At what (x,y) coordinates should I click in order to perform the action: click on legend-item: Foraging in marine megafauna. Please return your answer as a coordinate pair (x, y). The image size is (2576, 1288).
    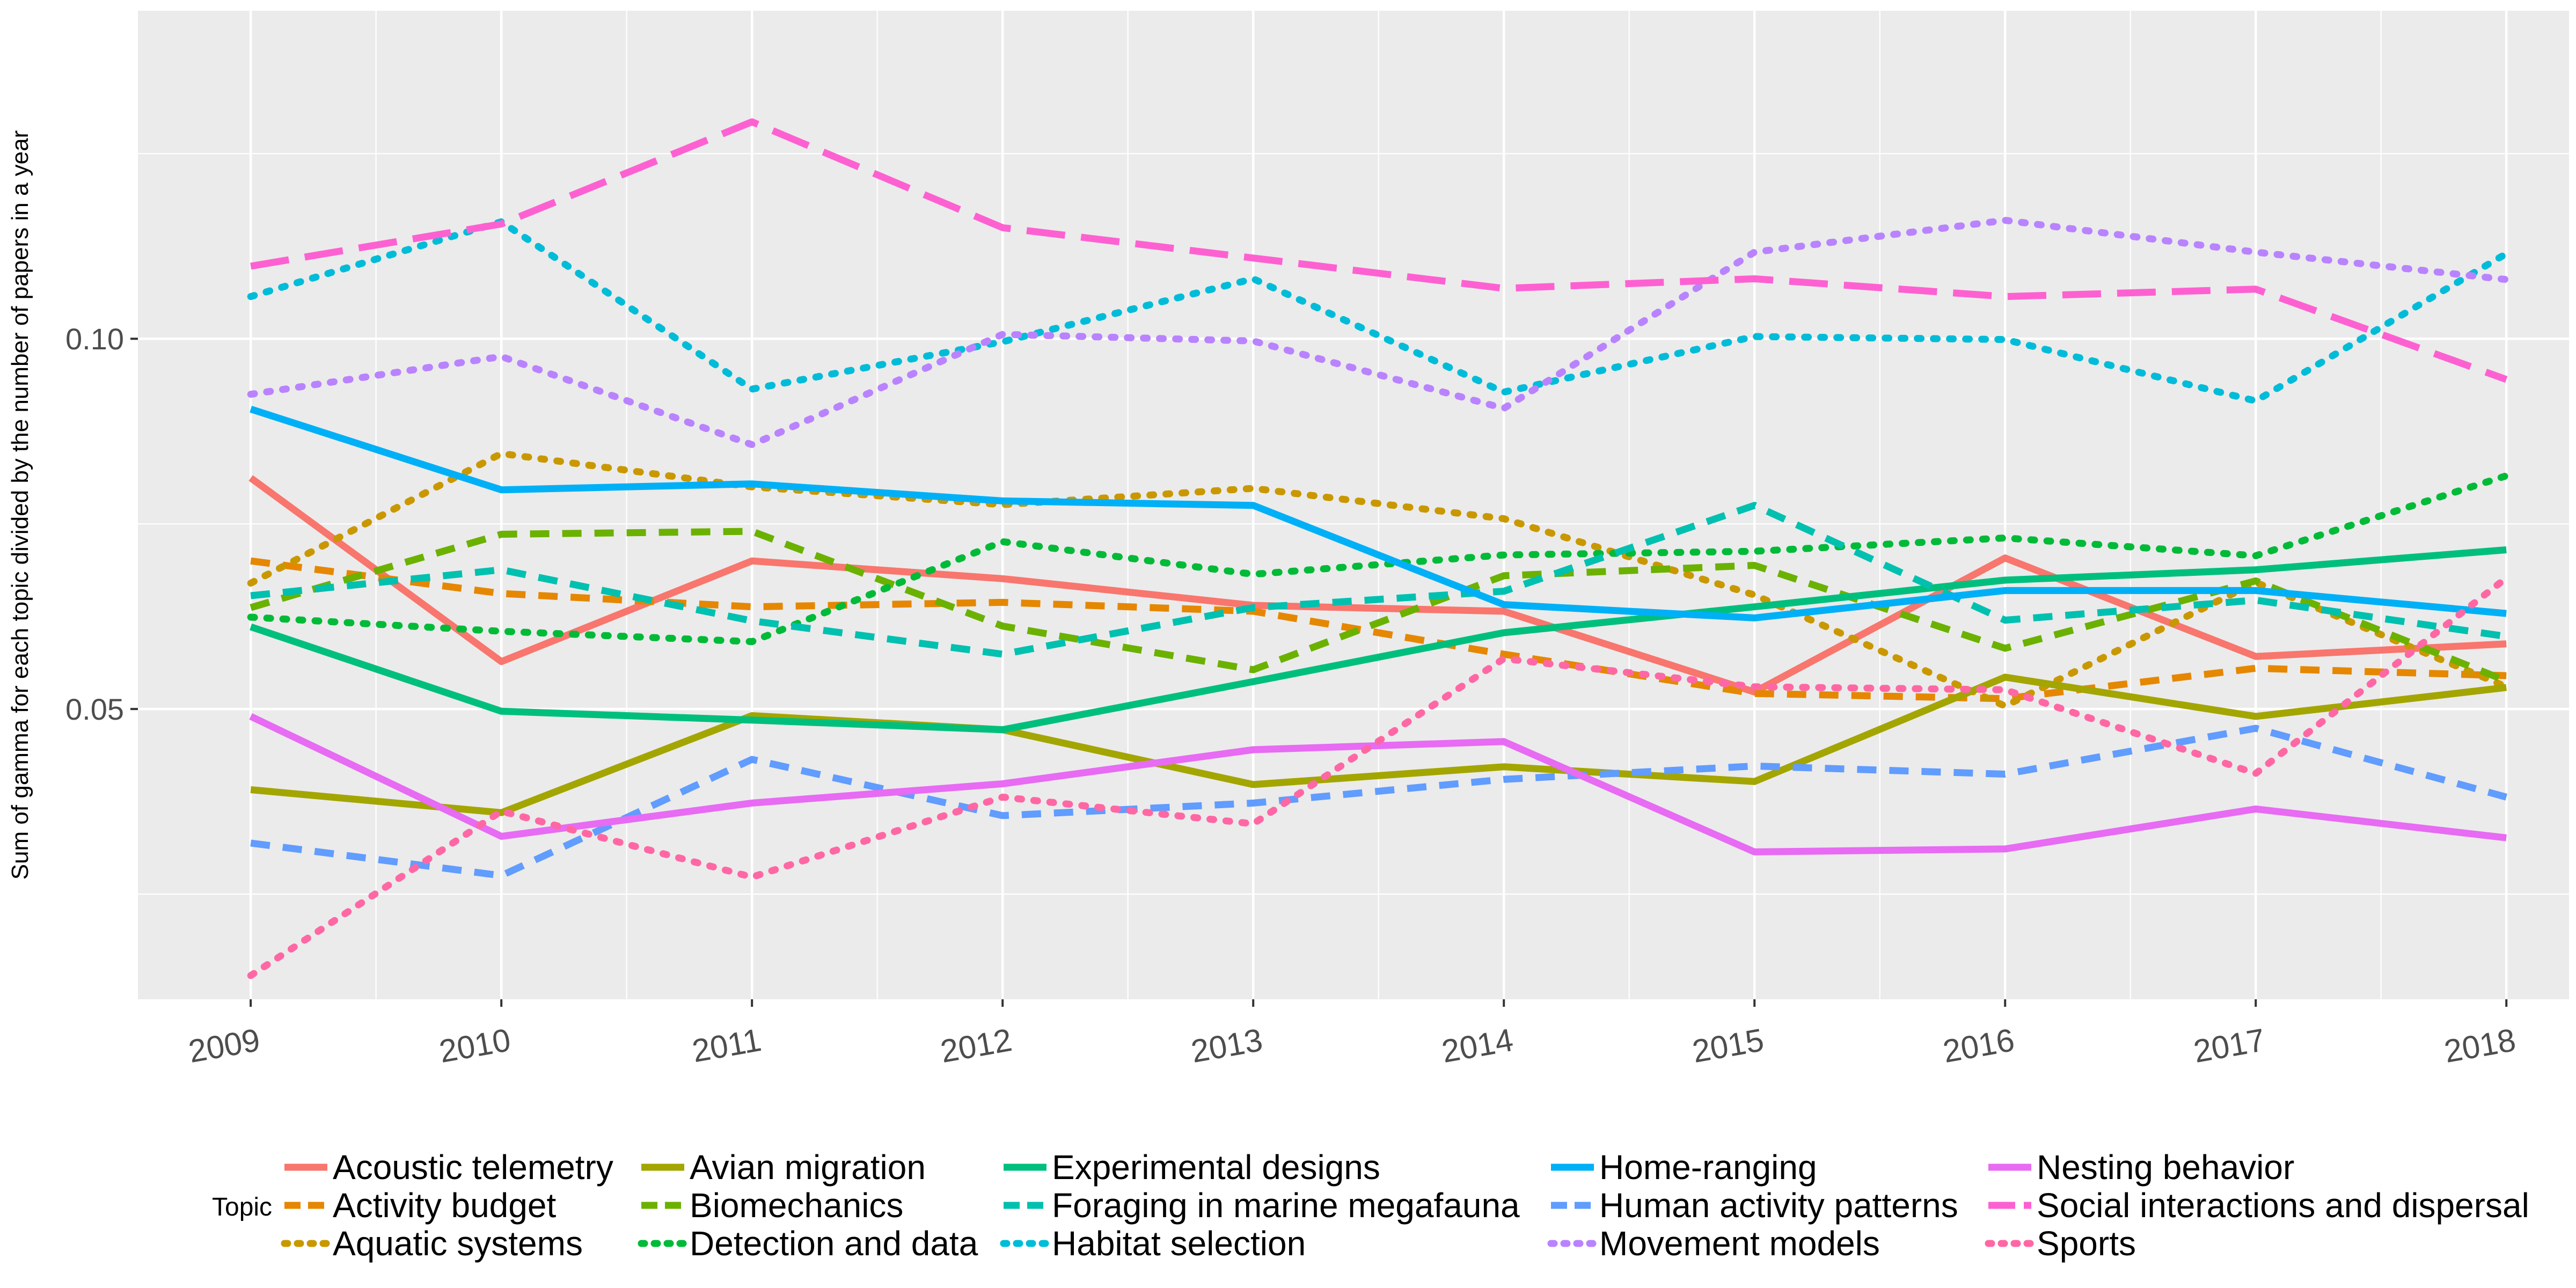
    Looking at the image, I should click on (1262, 1205).